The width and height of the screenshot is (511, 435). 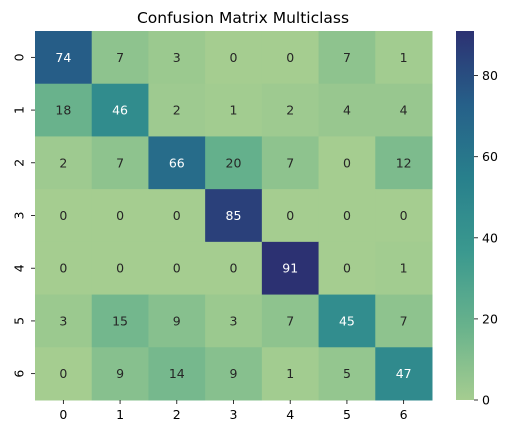 I want to click on y-tick-label: 5, so click(x=19, y=321).